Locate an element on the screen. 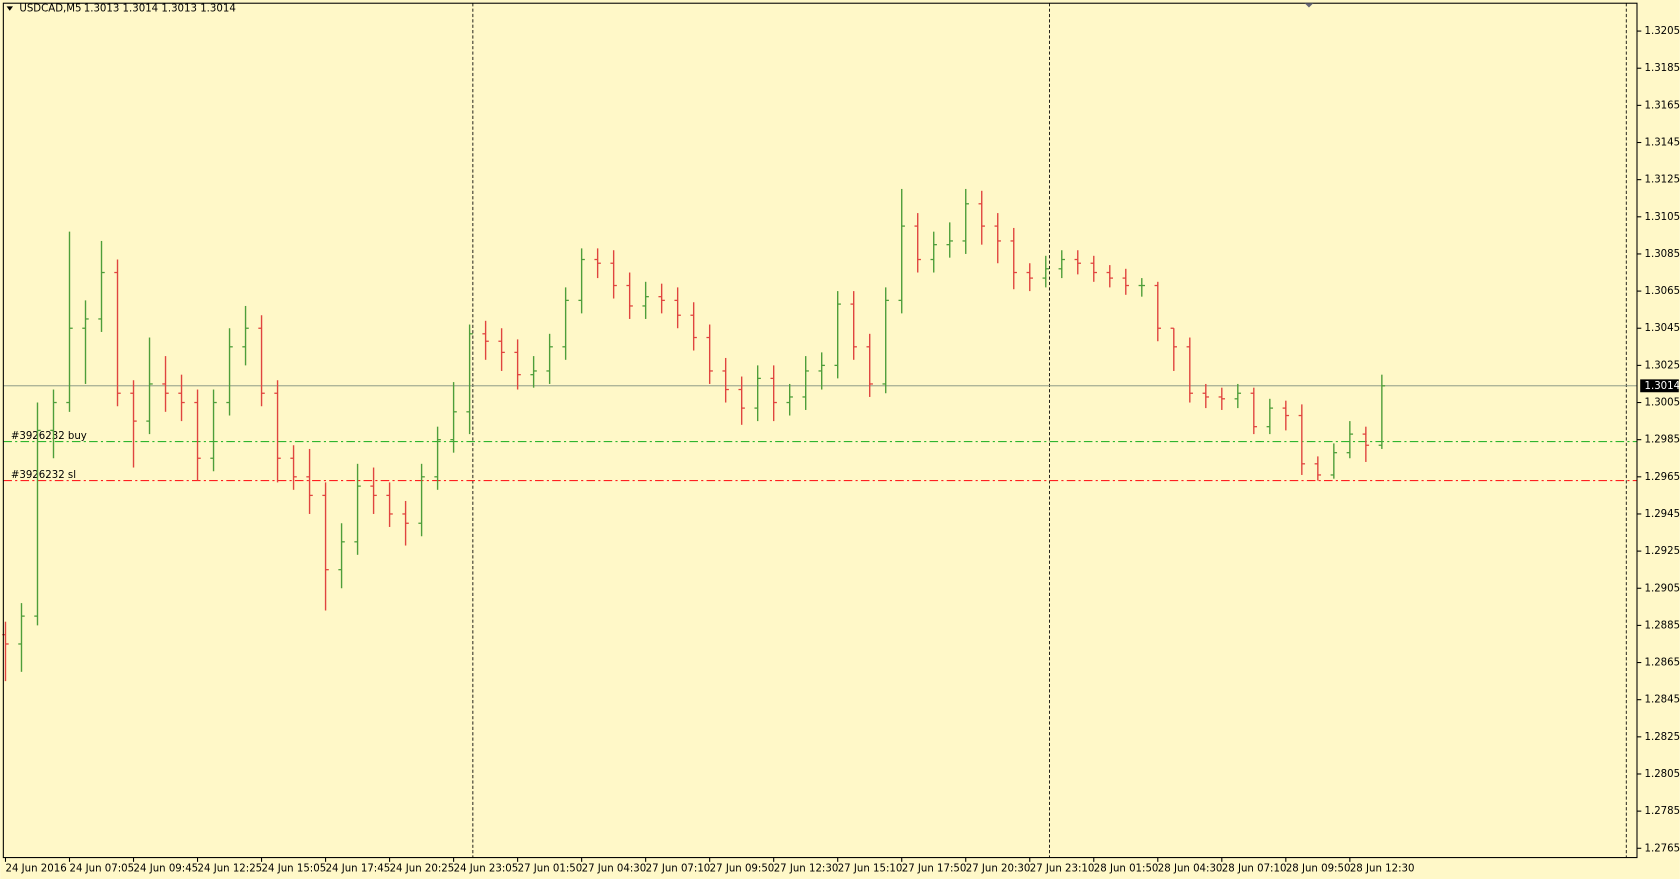  x-tick-label: 28 Jun 09:50 is located at coordinates (1318, 868).